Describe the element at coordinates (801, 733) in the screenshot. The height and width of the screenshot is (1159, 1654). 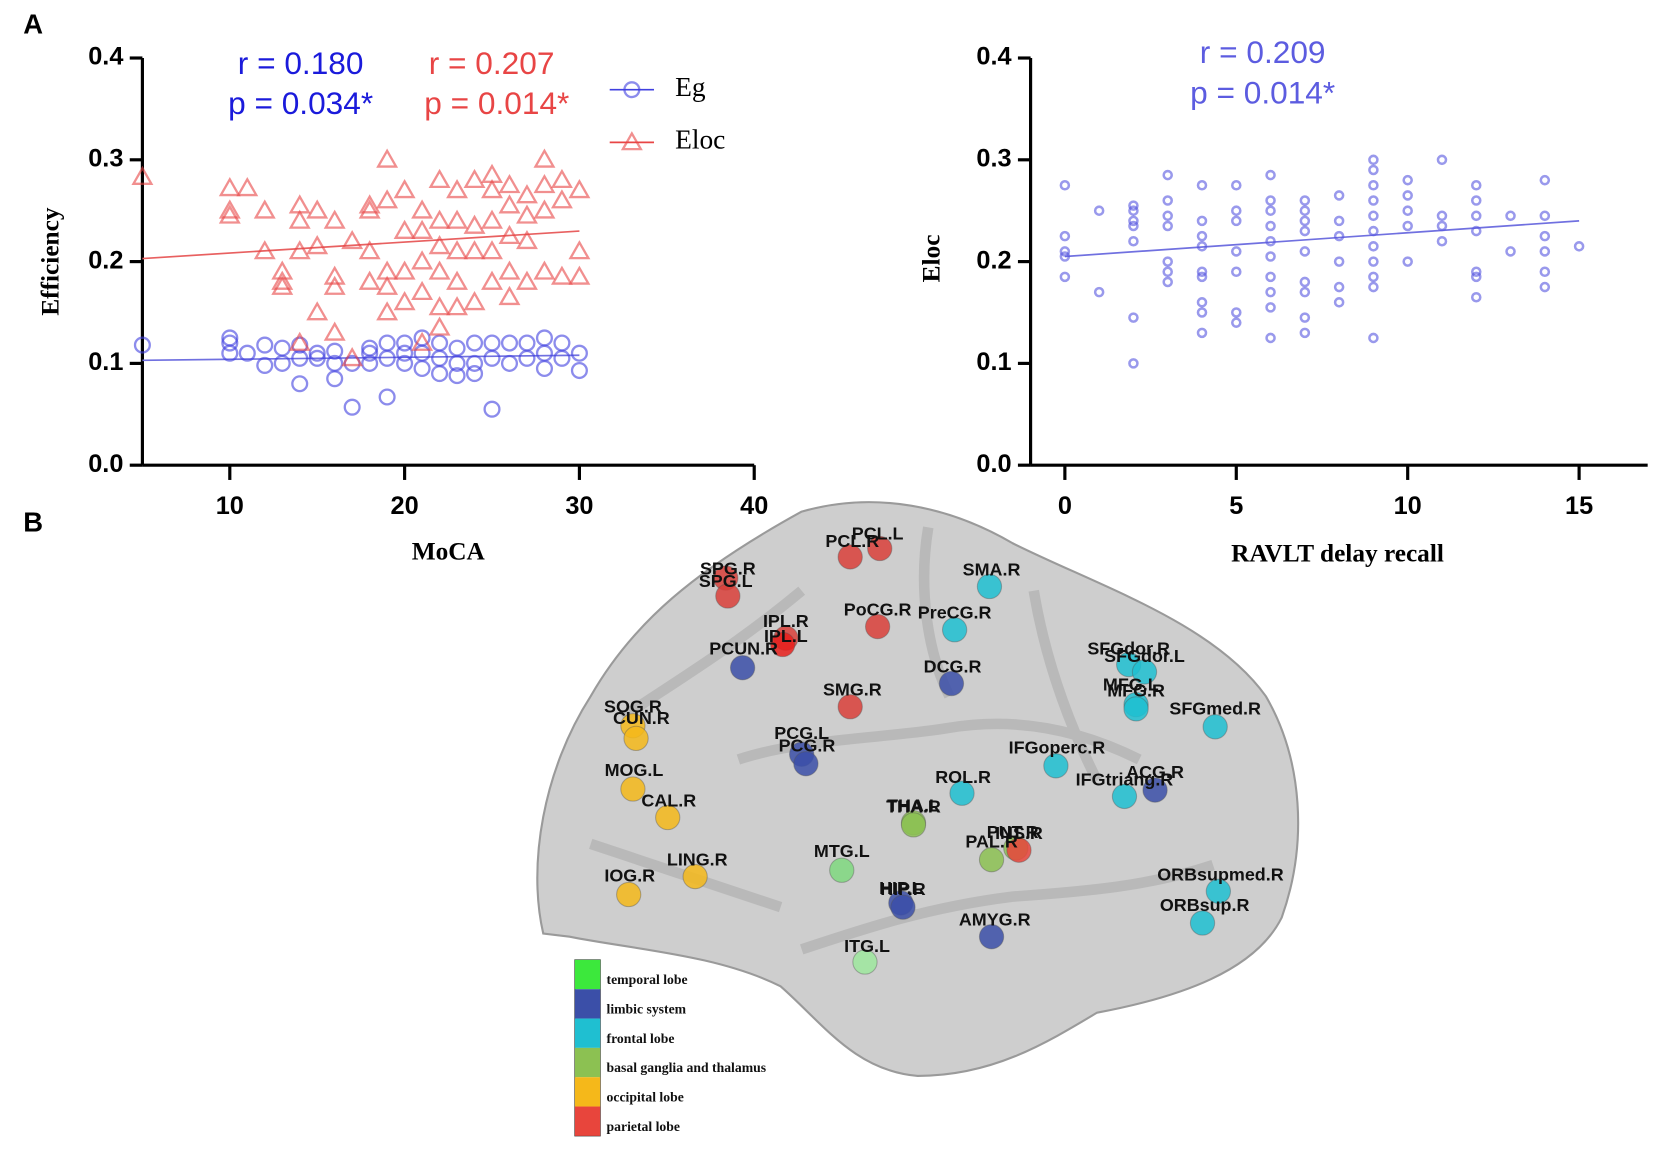
I see `node-label: PCG.L` at that location.